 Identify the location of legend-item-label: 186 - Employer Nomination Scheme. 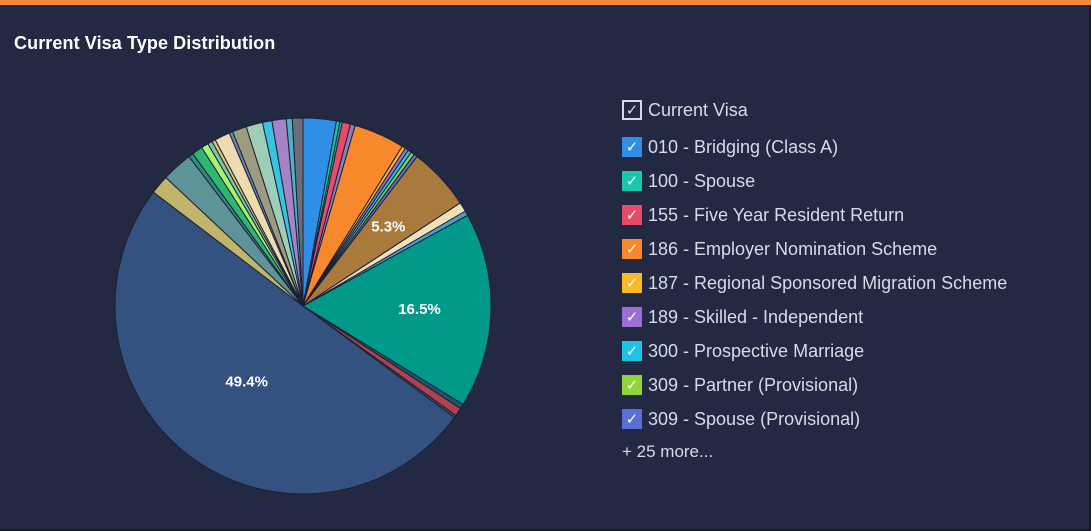
(793, 248).